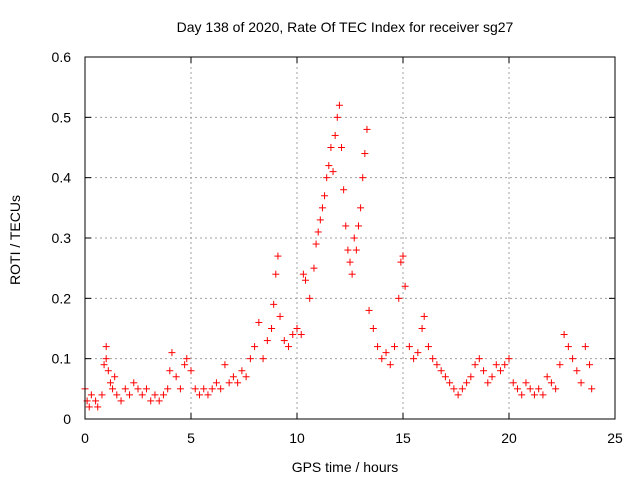 Image resolution: width=640 pixels, height=480 pixels. I want to click on y-tick-label: 0.1, so click(62, 359).